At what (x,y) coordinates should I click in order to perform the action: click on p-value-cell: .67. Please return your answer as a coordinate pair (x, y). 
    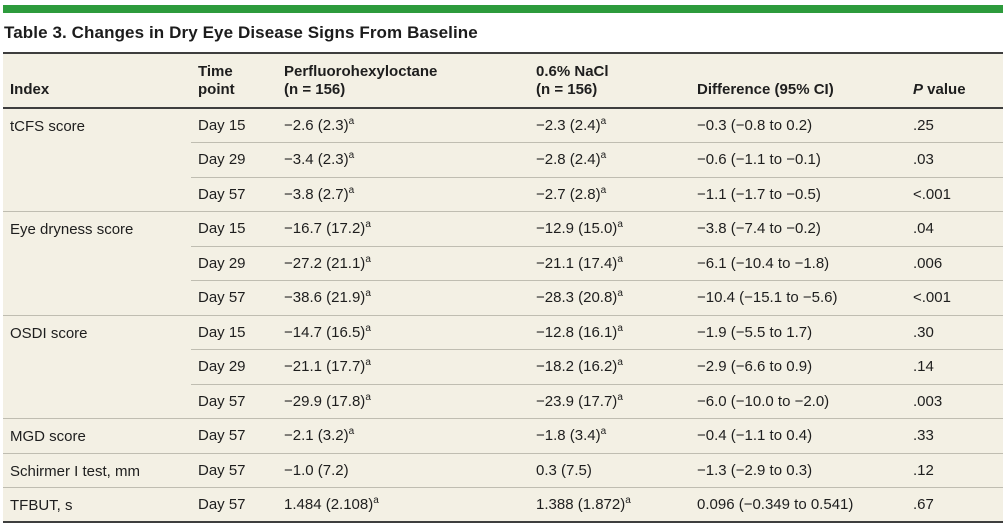
    Looking at the image, I should click on (954, 504).